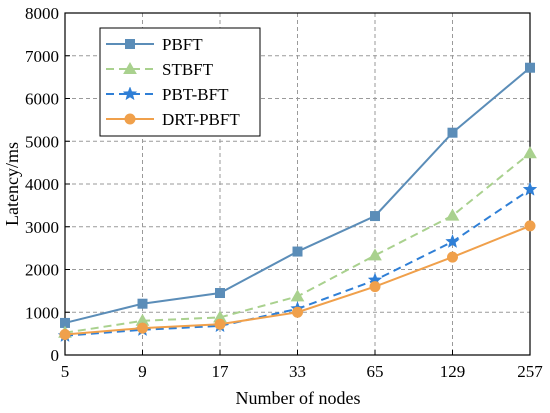 Image resolution: width=550 pixels, height=413 pixels. Describe the element at coordinates (201, 119) in the screenshot. I see `legend-label-drt-pbft: DRT-PBFT` at that location.